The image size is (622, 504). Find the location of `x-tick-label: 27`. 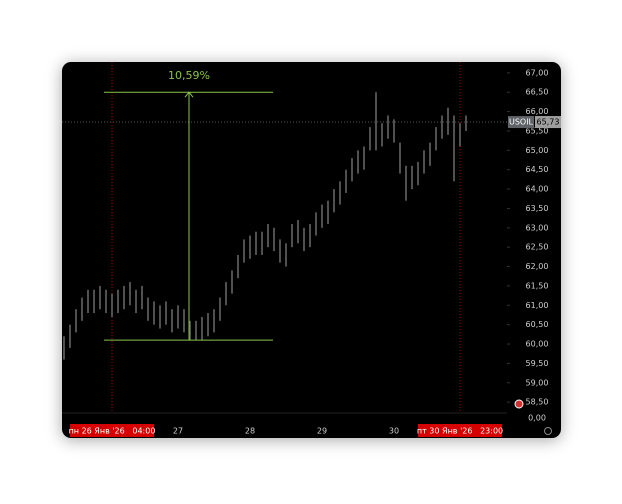

x-tick-label: 27 is located at coordinates (178, 431).